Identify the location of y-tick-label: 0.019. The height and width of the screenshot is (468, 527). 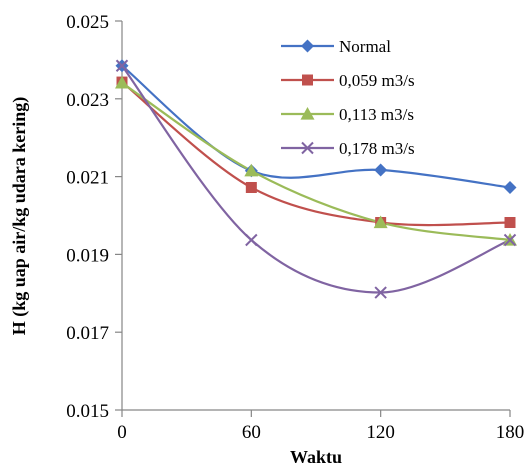
(87, 255).